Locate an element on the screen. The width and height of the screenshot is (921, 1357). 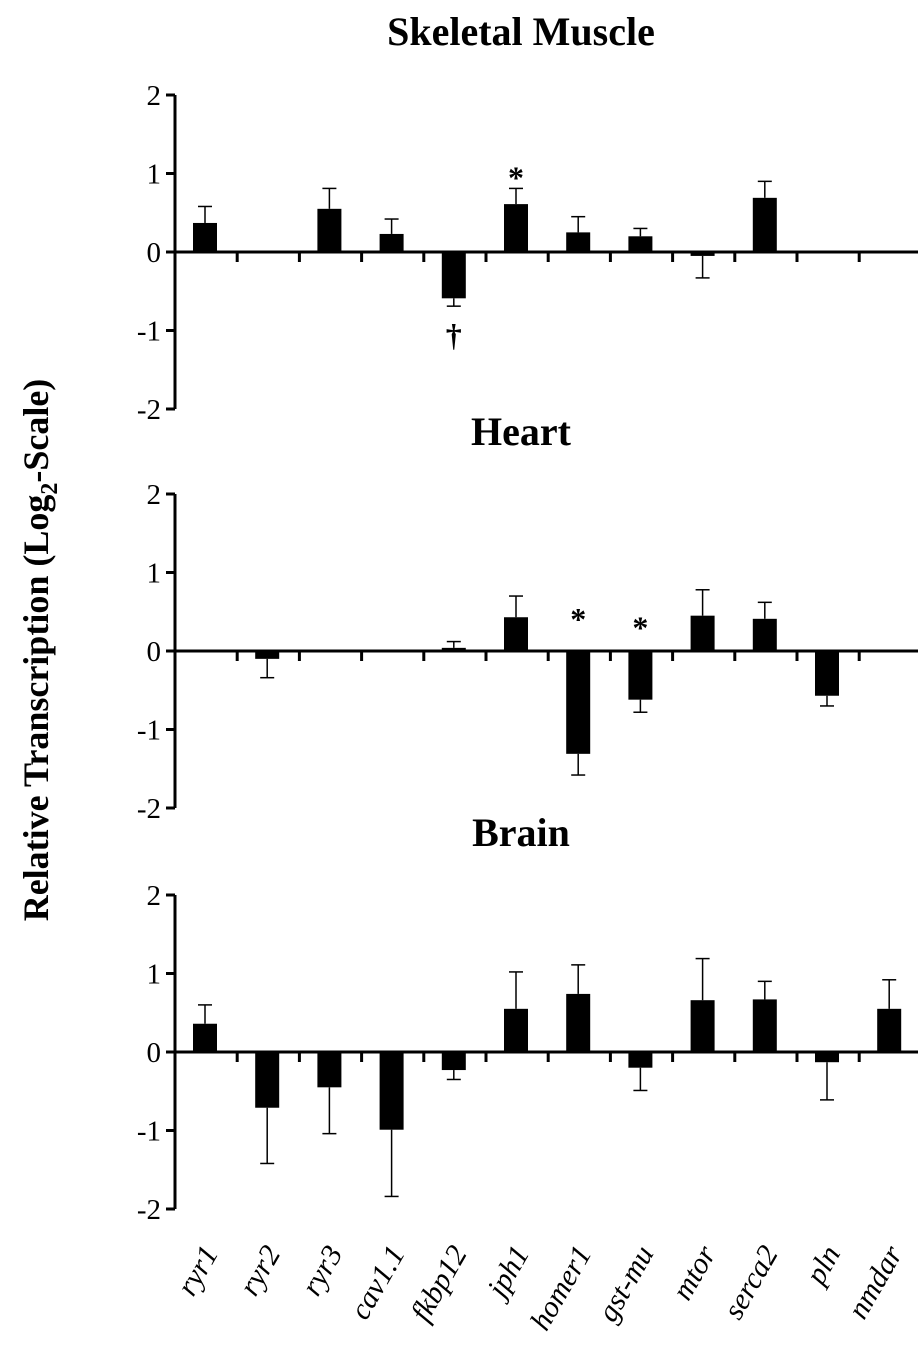
x-tick-label: ryr2 is located at coordinates (260, 1270).